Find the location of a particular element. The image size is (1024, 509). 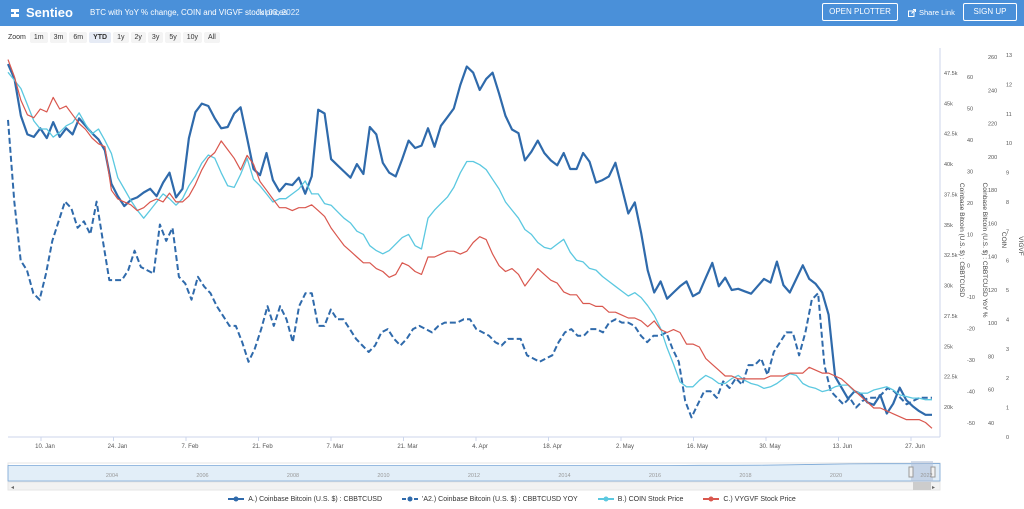

zoom-3y-button: 3y is located at coordinates (155, 37).